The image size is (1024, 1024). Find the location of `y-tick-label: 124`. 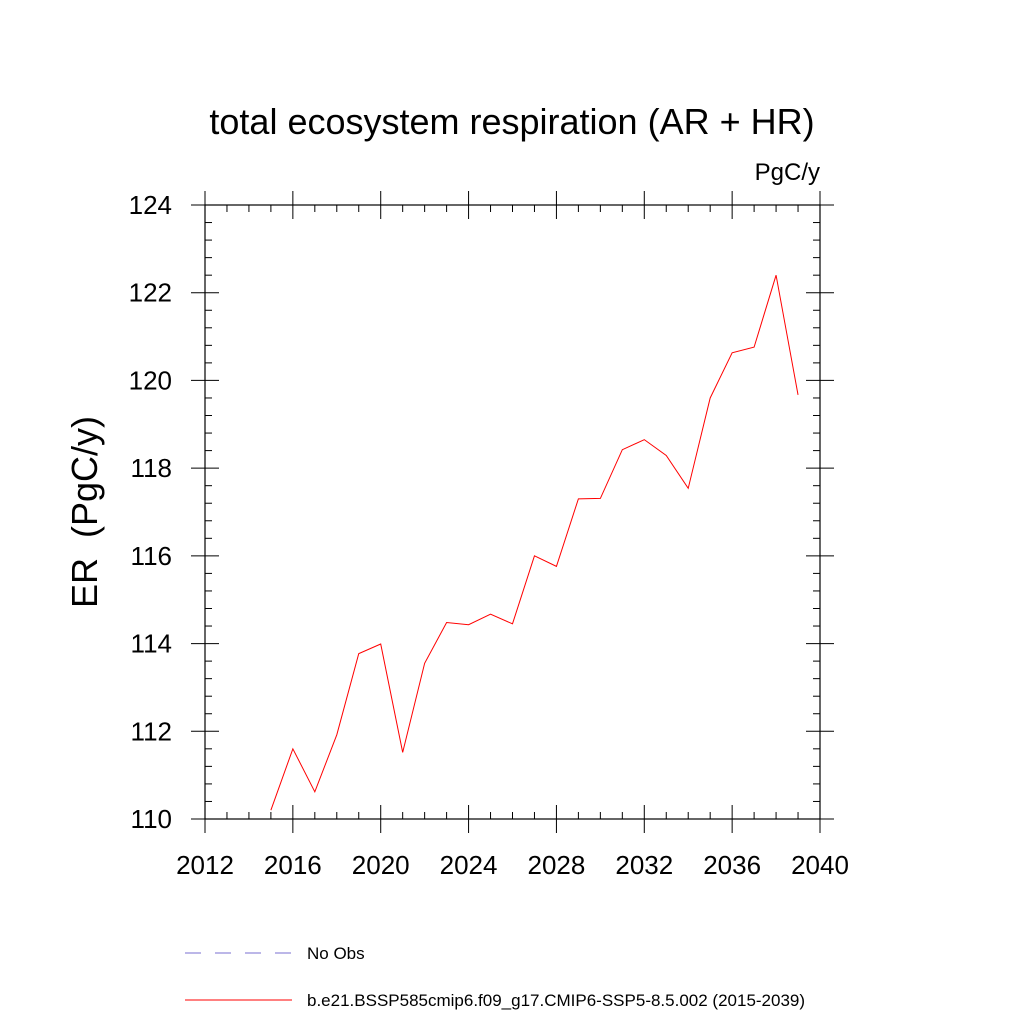

y-tick-label: 124 is located at coordinates (150, 205).